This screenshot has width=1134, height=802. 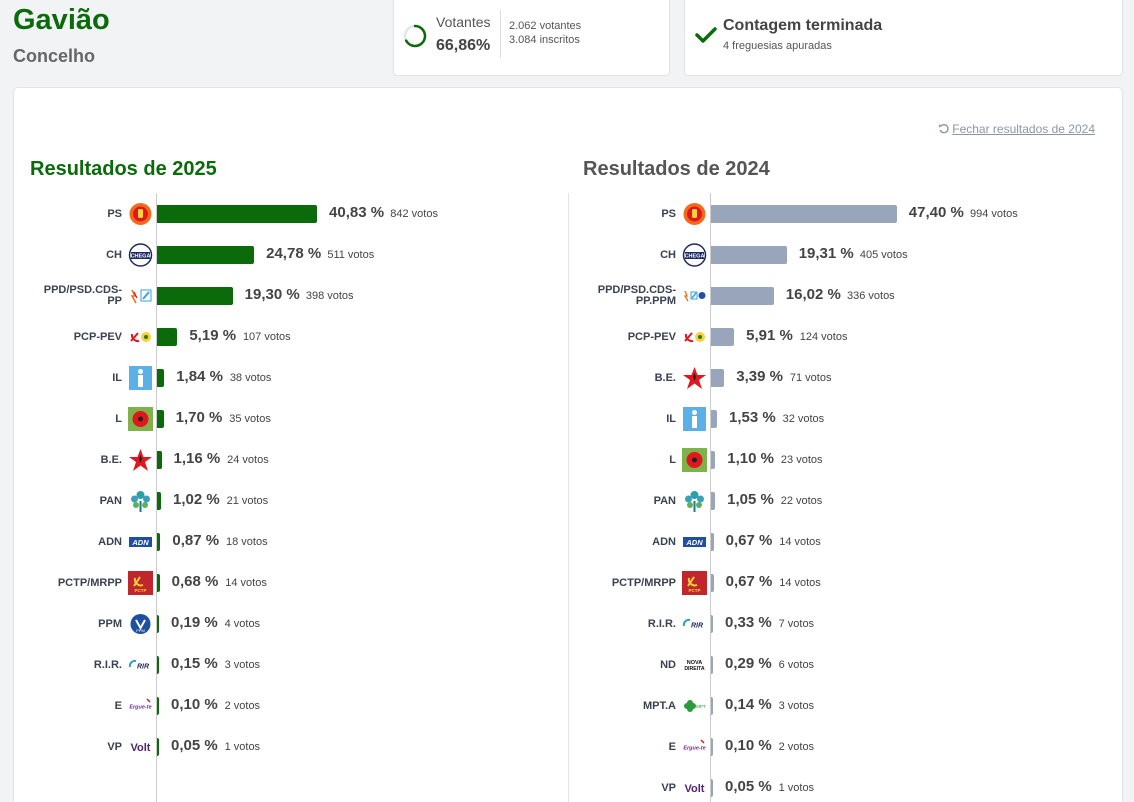 What do you see at coordinates (140, 419) in the screenshot?
I see `livre-poppy-icon` at bounding box center [140, 419].